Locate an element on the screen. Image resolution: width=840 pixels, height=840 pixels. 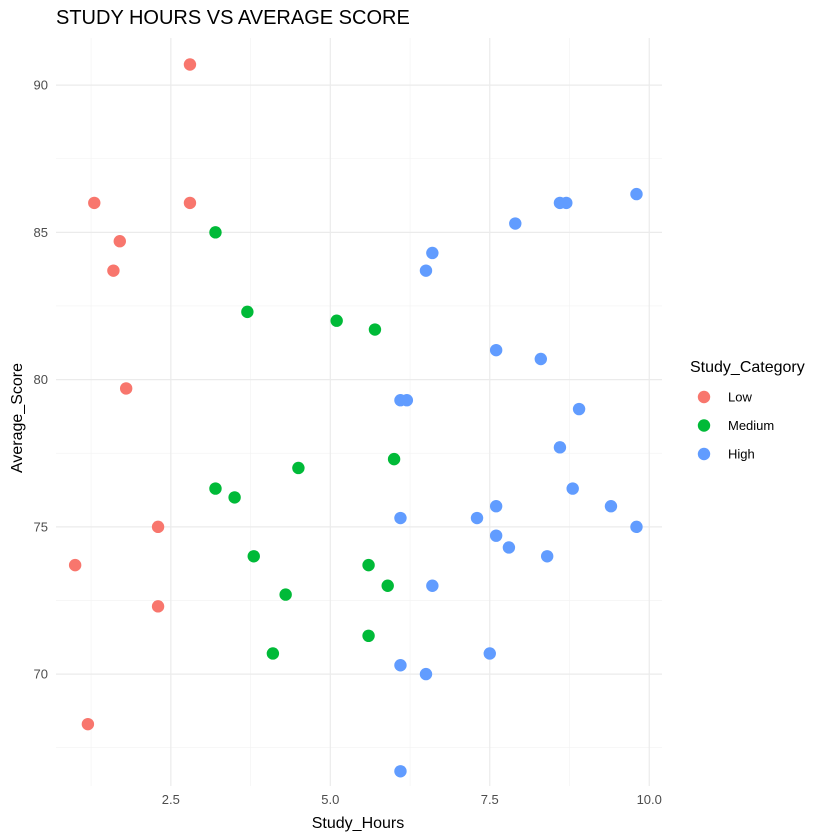
x-axis-title: Study_Hours is located at coordinates (358, 823).